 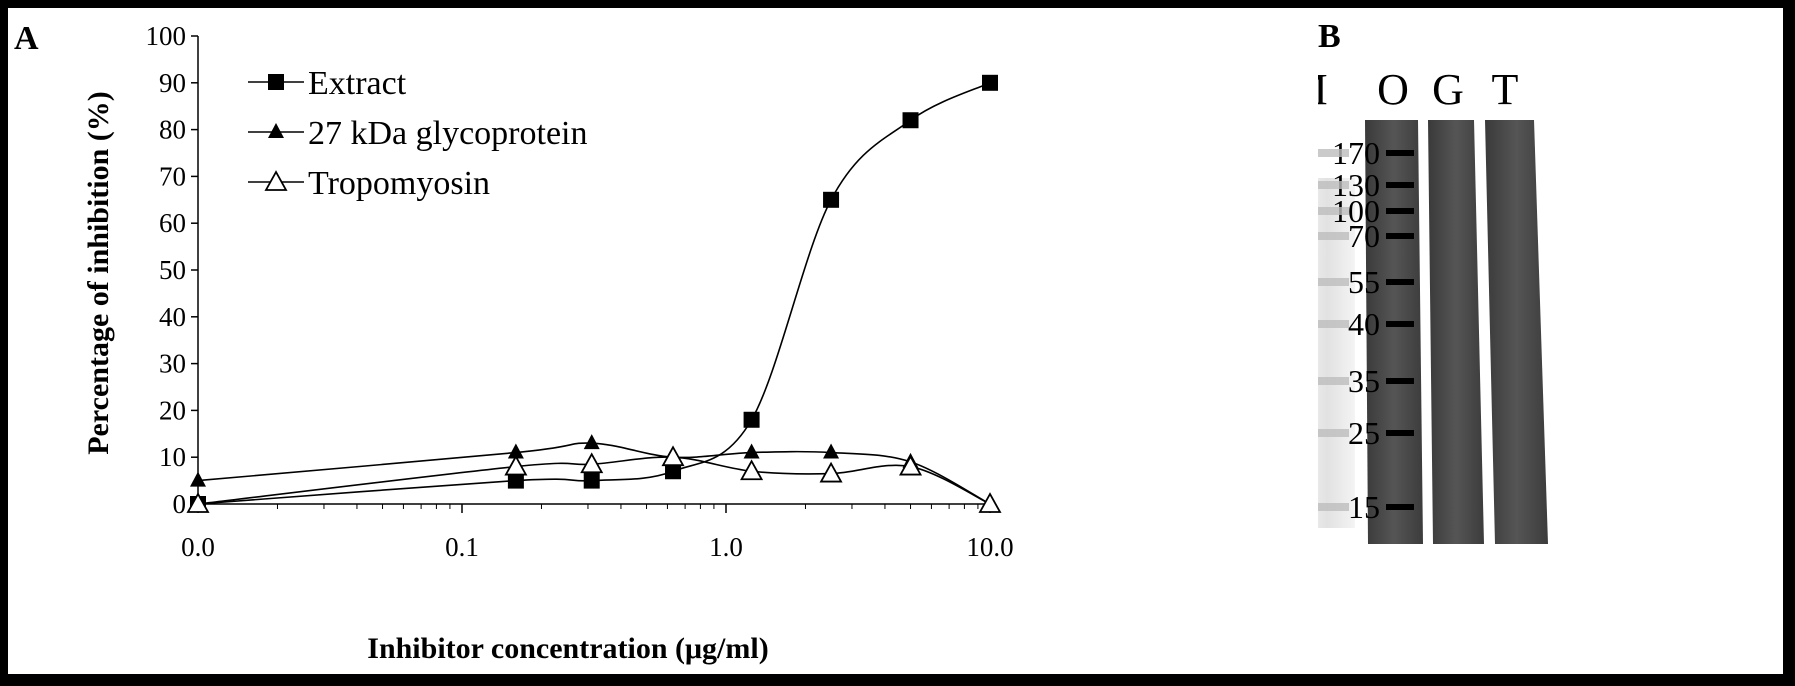 I want to click on sample-lane-t, so click(x=1516, y=332).